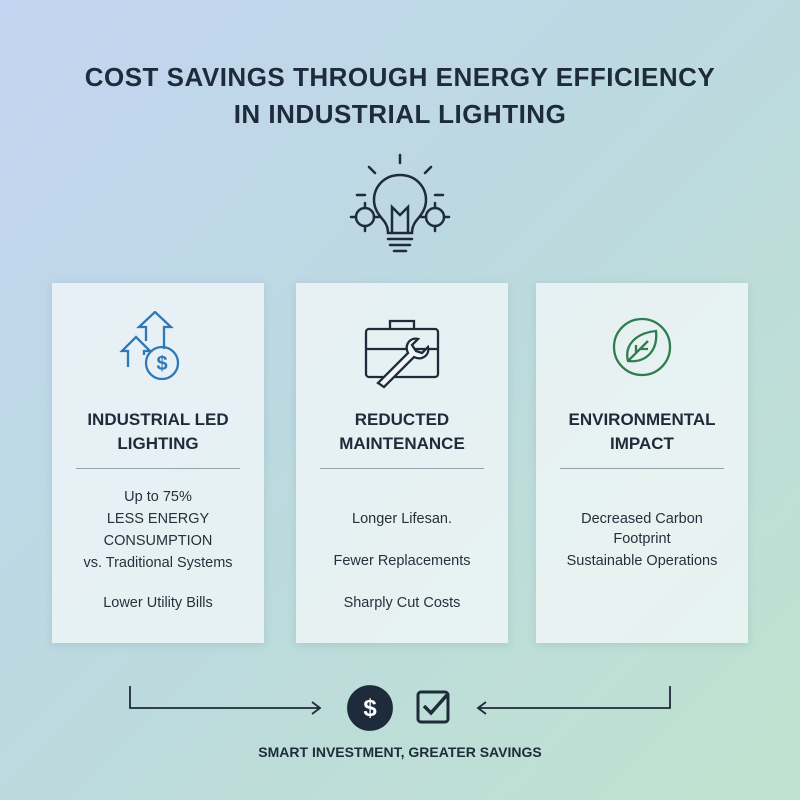 The width and height of the screenshot is (800, 800). I want to click on card-text: Lower Utility Bills, so click(158, 603).